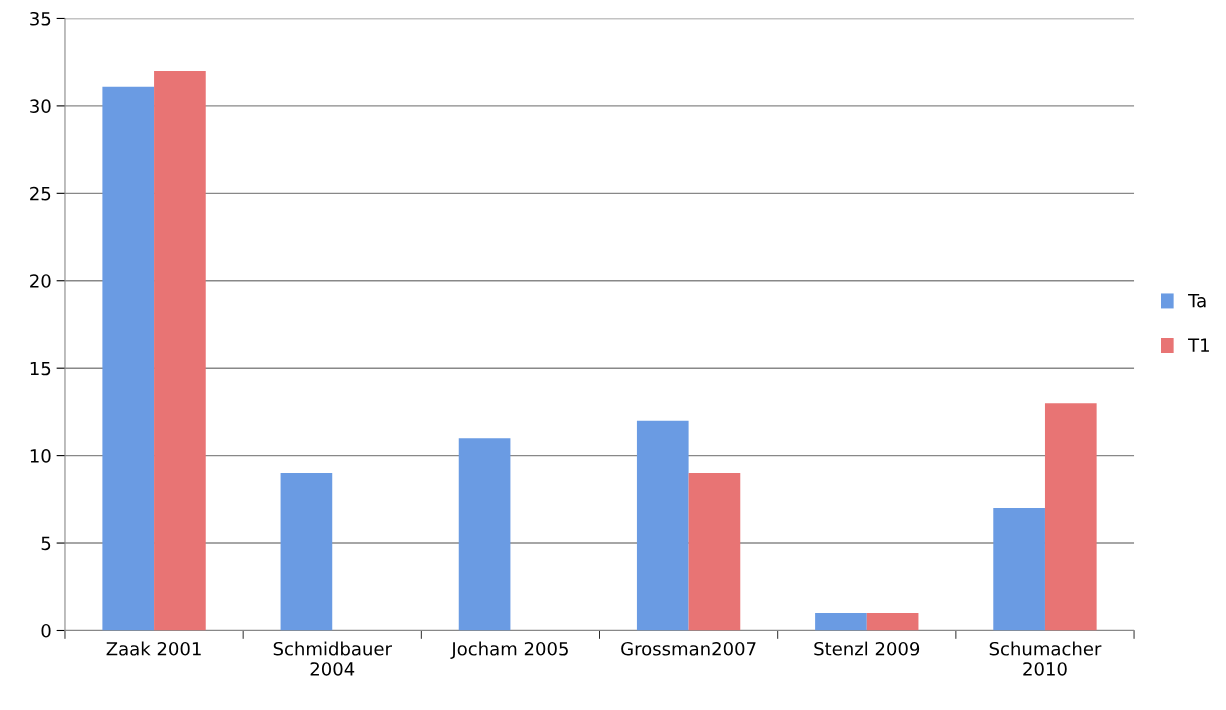  Describe the element at coordinates (153, 648) in the screenshot. I see `x-tick-label: Zaak 2001` at that location.